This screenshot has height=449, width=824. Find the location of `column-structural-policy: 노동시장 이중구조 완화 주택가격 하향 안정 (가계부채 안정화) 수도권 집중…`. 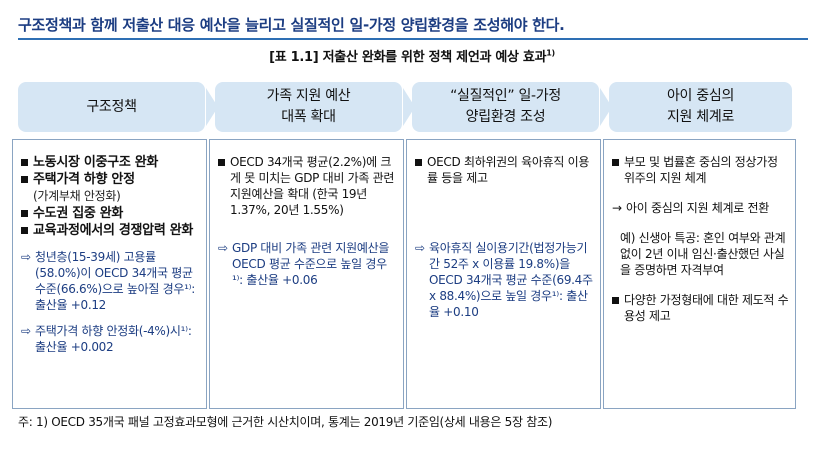

column-structural-policy: 노동시장 이중구조 완화 주택가격 하향 안정 (가계부채 안정화) 수도권 집중… is located at coordinates (109, 274).